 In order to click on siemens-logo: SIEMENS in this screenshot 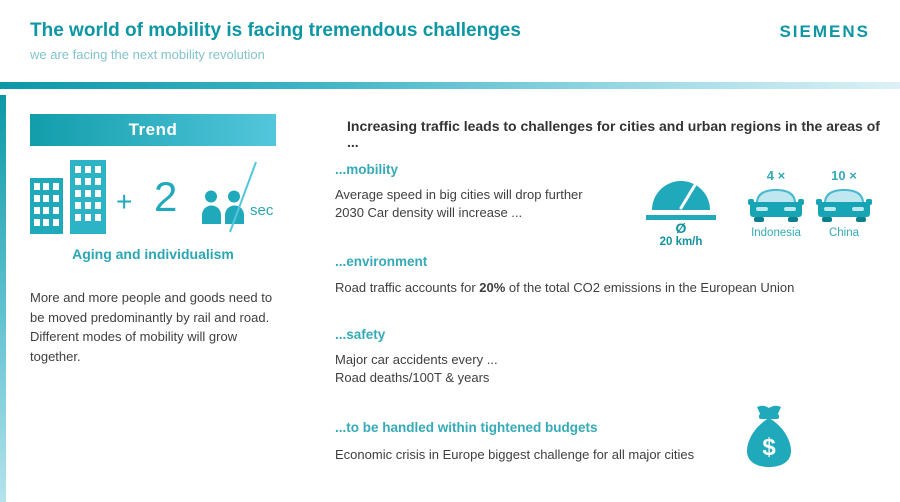, I will do `click(824, 31)`.